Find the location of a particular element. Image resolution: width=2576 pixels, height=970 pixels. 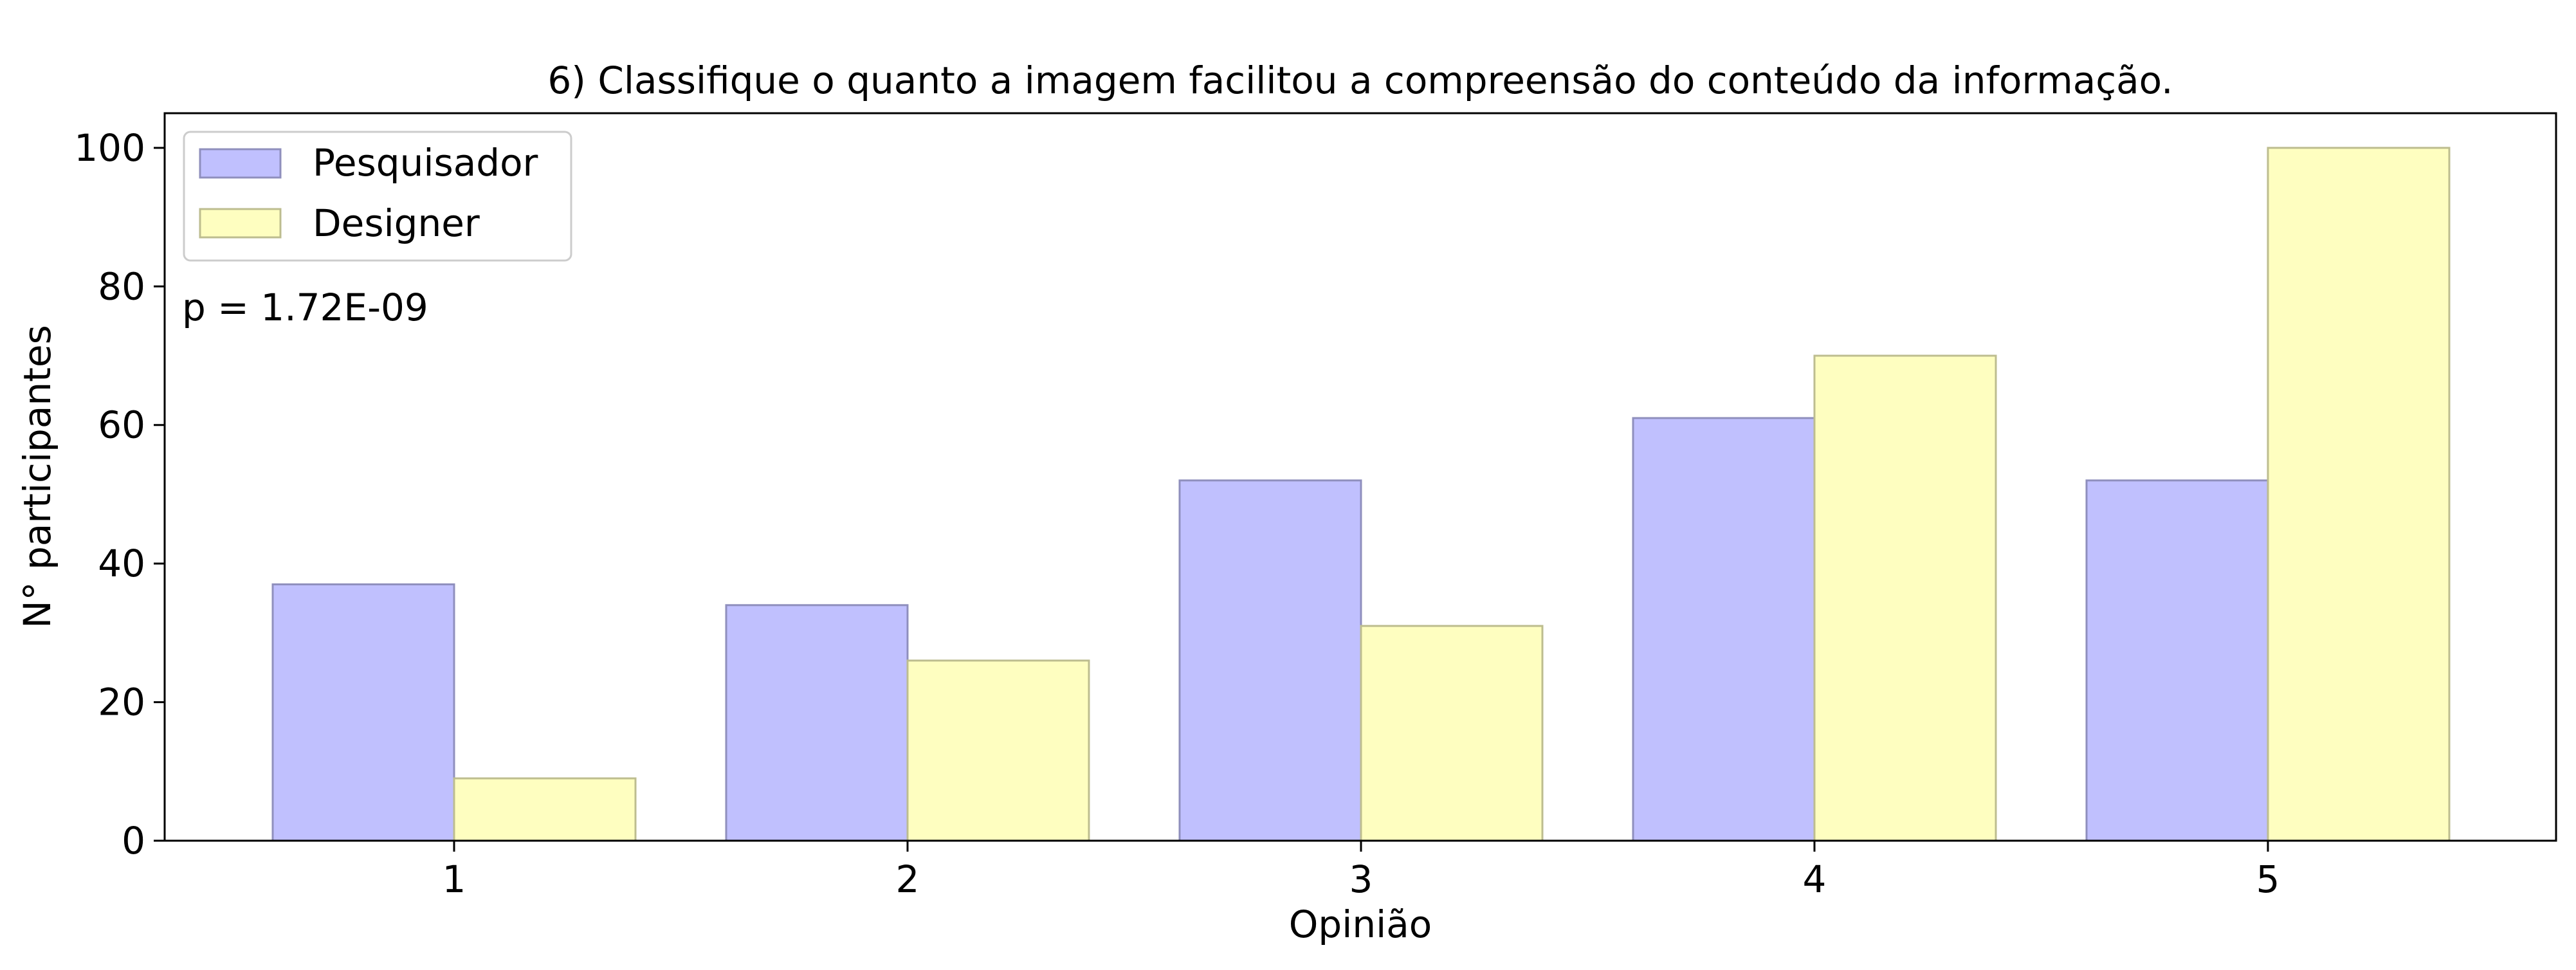

y-tick-label: 80 is located at coordinates (121, 286).